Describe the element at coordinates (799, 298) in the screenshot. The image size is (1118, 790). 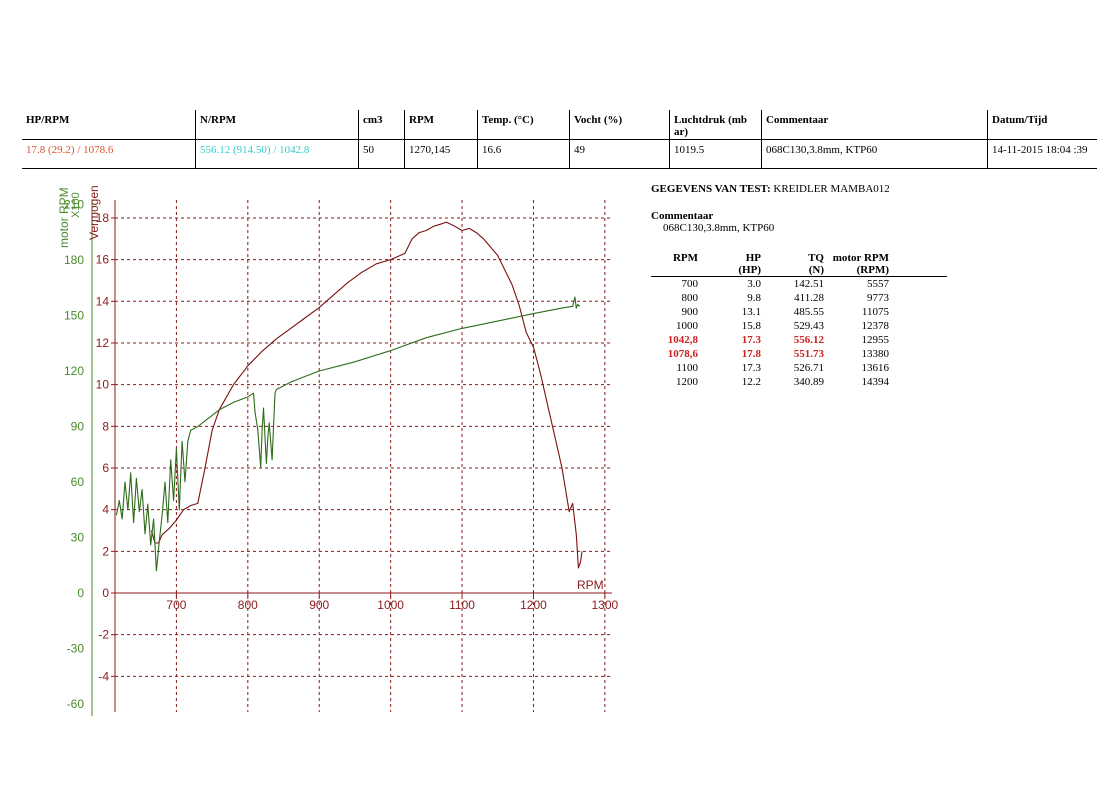
I see `table-row: 800 9.8 411.28 9773` at that location.